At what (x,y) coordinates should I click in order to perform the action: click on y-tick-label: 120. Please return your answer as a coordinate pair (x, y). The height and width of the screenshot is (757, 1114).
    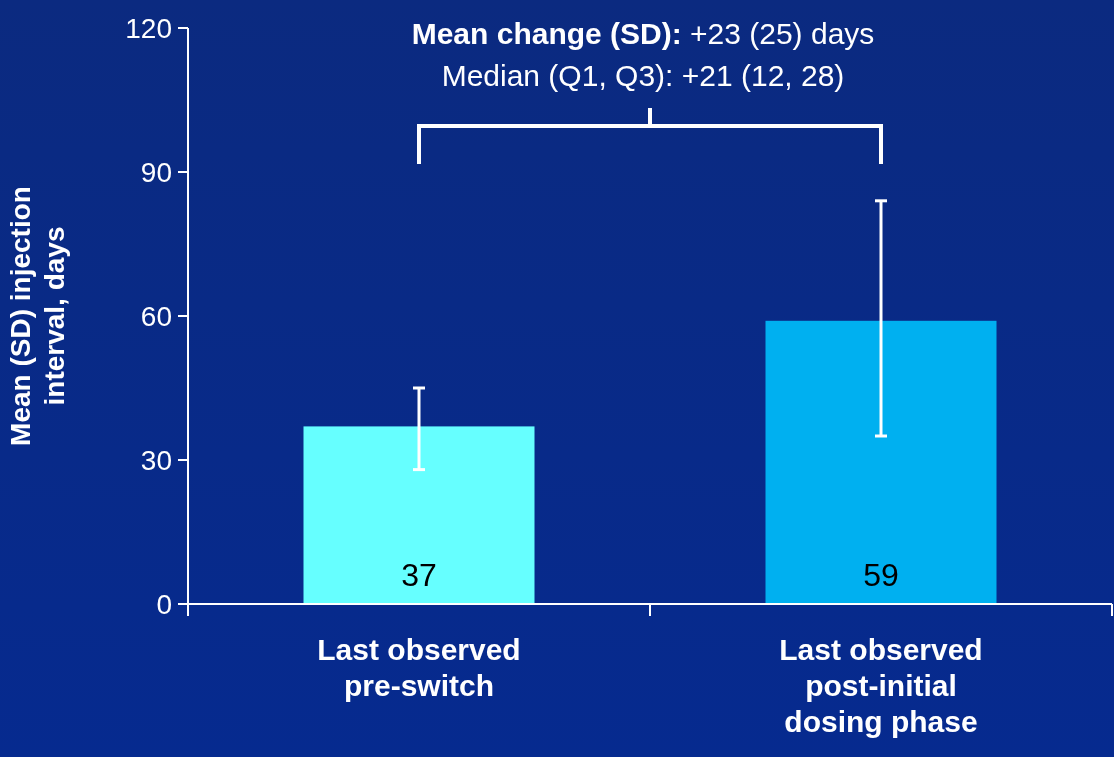
    Looking at the image, I should click on (148, 28).